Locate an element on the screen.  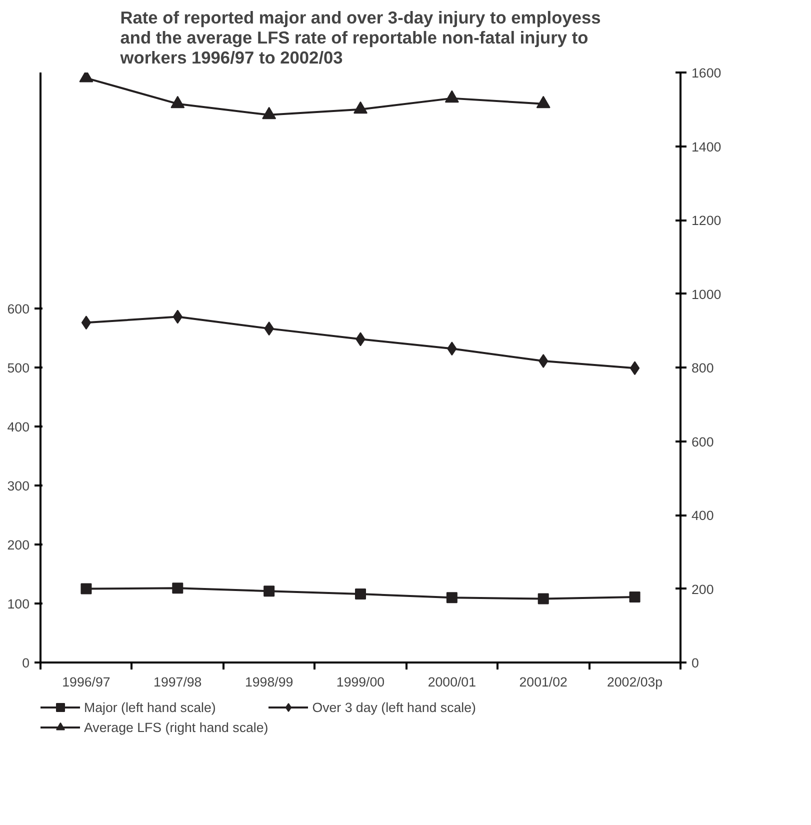
y2-tick-label: 1200 is located at coordinates (707, 220).